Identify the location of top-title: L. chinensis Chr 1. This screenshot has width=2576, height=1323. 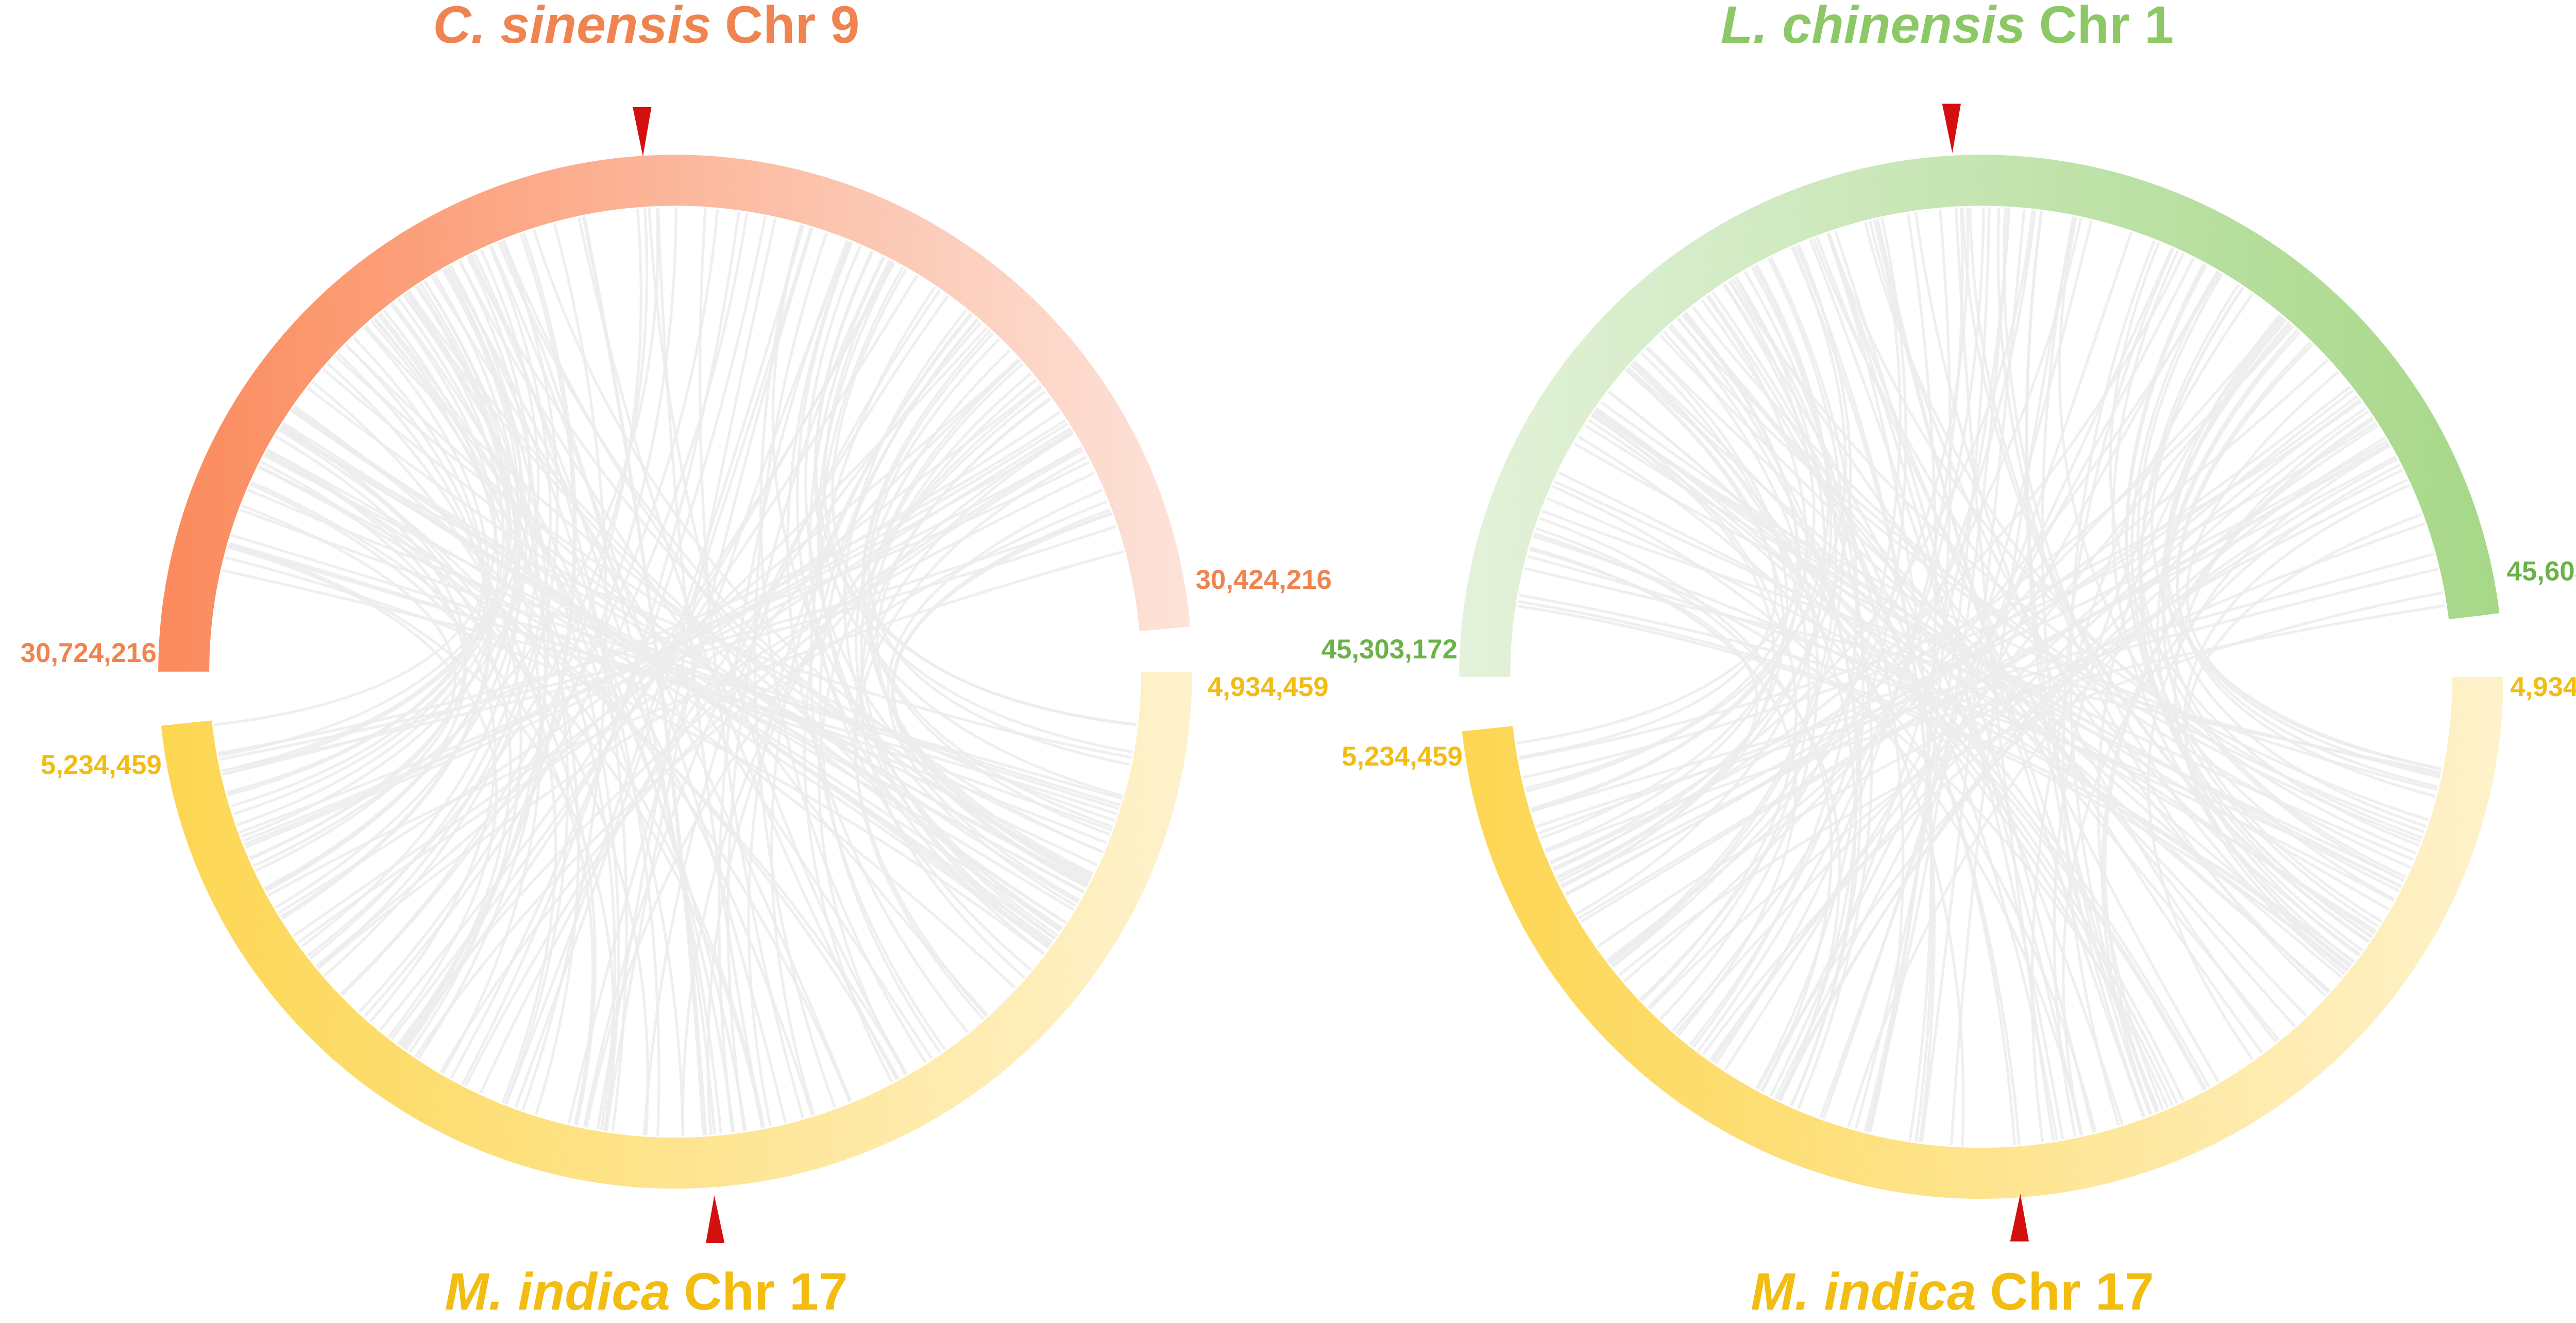
(1947, 27).